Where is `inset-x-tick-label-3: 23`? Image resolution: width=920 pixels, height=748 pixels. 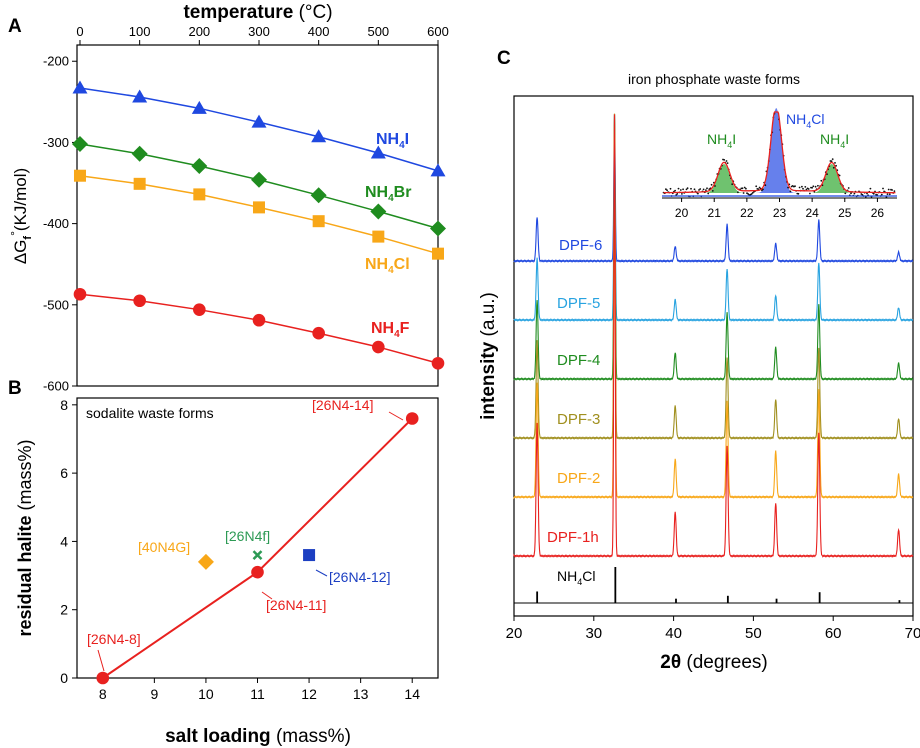
inset-x-tick-label-3: 23 is located at coordinates (780, 213).